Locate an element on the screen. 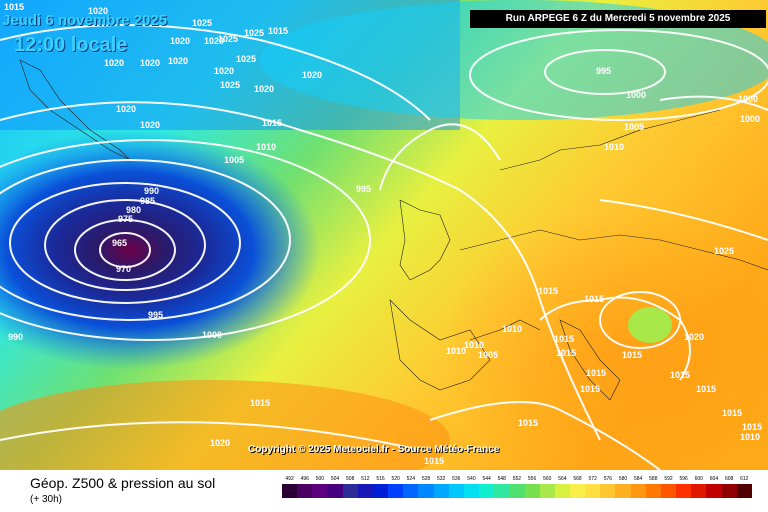 The height and width of the screenshot is (512, 768). scale-label: 576 is located at coordinates (608, 479).